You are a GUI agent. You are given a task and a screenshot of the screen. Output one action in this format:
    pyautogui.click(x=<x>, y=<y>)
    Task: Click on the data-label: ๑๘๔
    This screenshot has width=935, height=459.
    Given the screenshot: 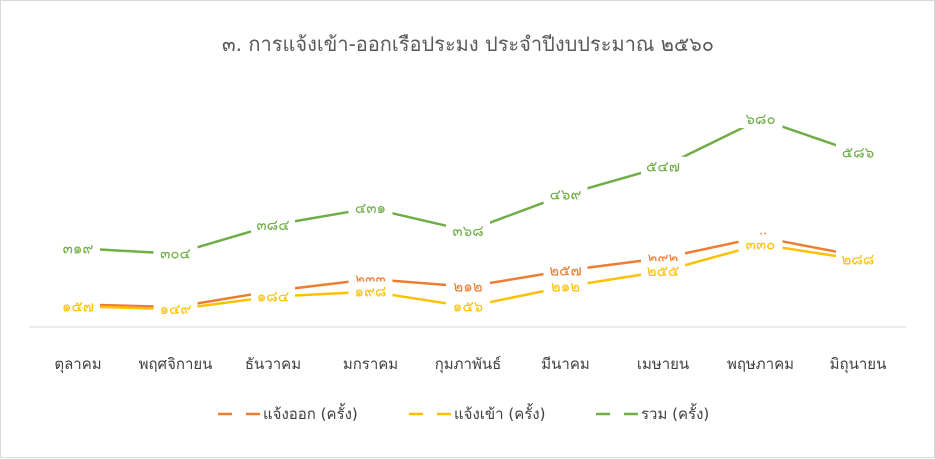 What is the action you would take?
    pyautogui.click(x=273, y=297)
    